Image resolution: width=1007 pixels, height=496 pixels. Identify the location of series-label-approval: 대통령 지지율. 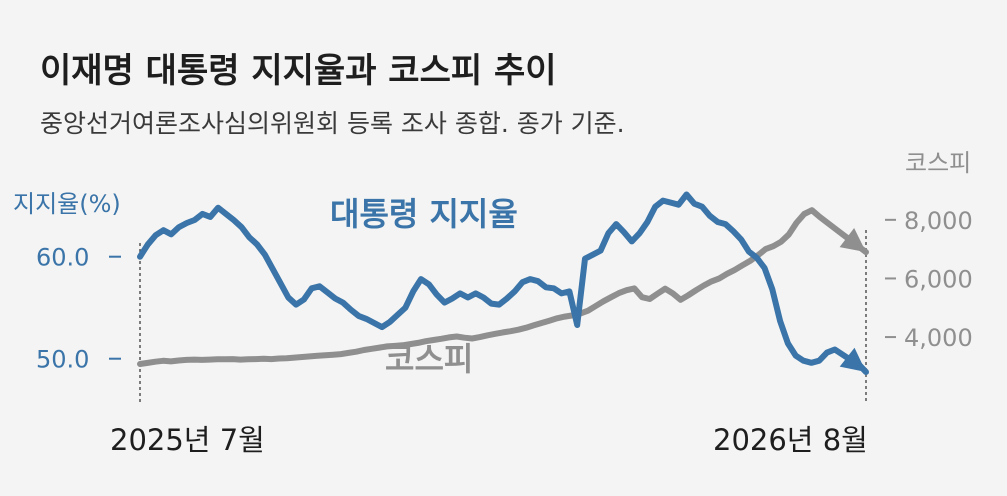
(424, 214).